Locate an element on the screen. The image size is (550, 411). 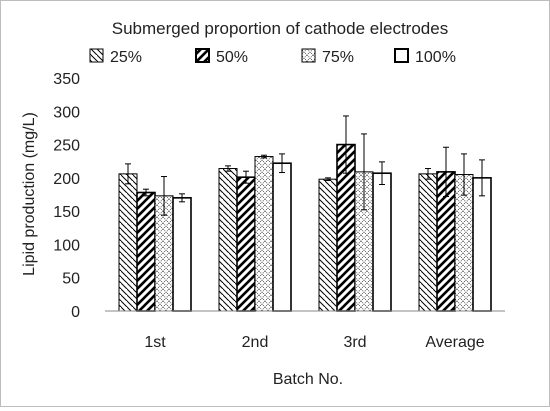
legend-label: 25% is located at coordinates (126, 57).